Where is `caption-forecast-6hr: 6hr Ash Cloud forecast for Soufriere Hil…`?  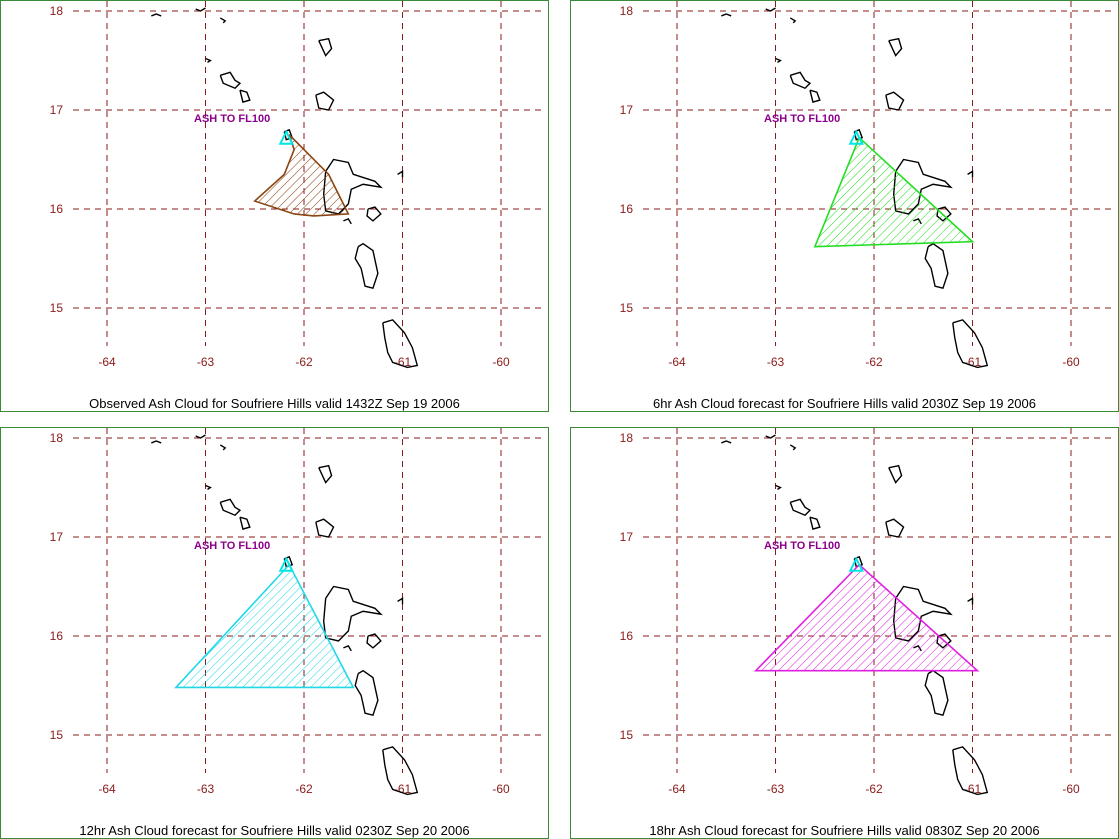 caption-forecast-6hr: 6hr Ash Cloud forecast for Soufriere Hil… is located at coordinates (844, 403).